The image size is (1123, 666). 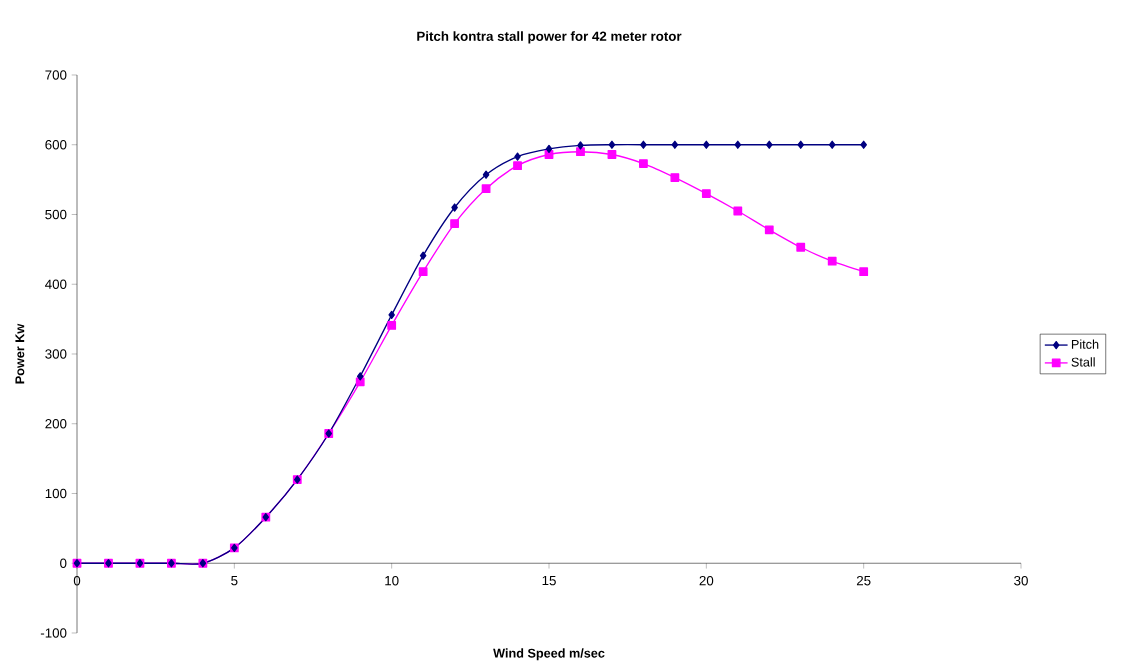 What do you see at coordinates (1021, 580) in the screenshot?
I see `x-tick-label: 30` at bounding box center [1021, 580].